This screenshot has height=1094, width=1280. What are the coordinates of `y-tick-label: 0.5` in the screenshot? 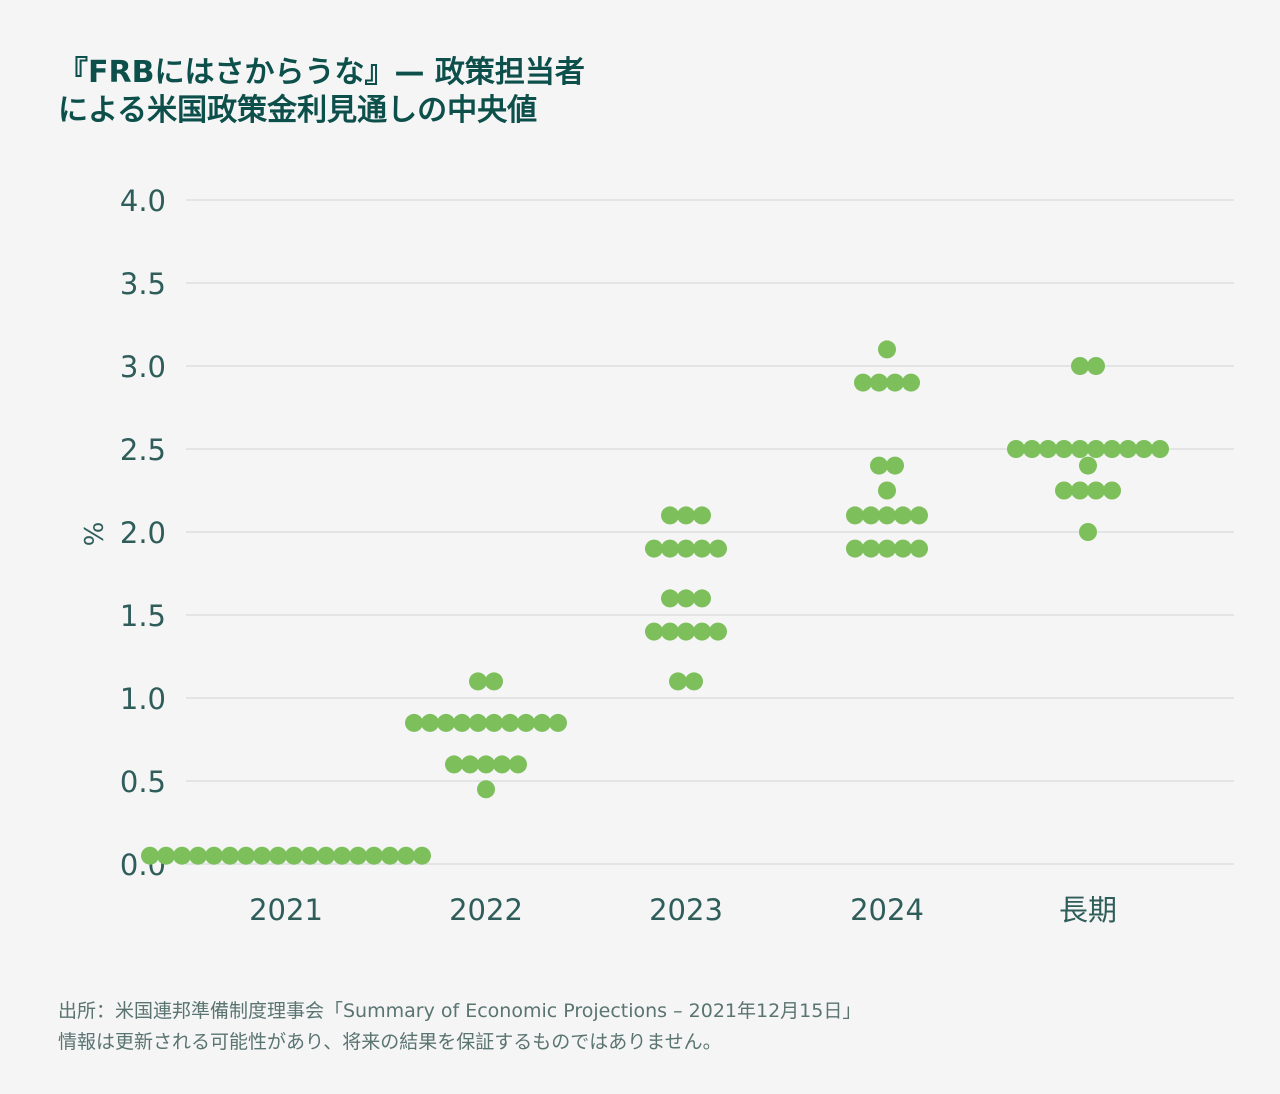 It's located at (143, 782).